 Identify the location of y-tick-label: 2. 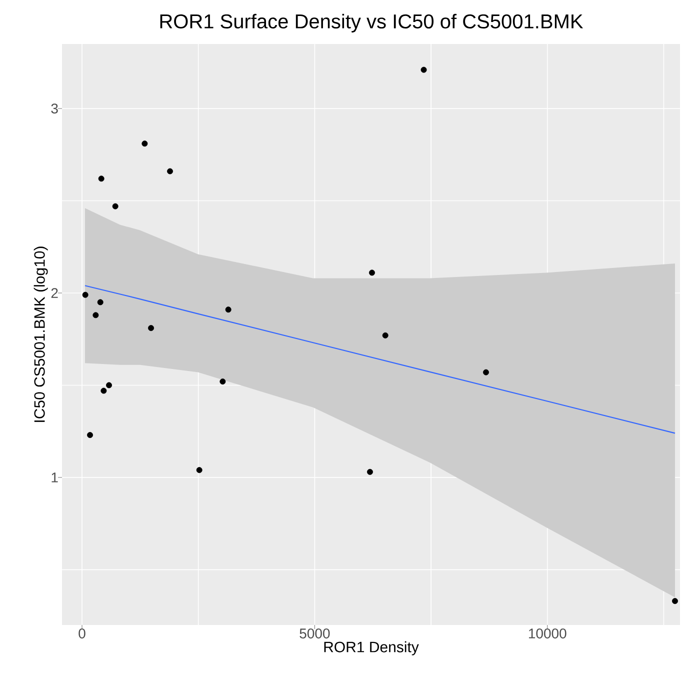
(54, 293).